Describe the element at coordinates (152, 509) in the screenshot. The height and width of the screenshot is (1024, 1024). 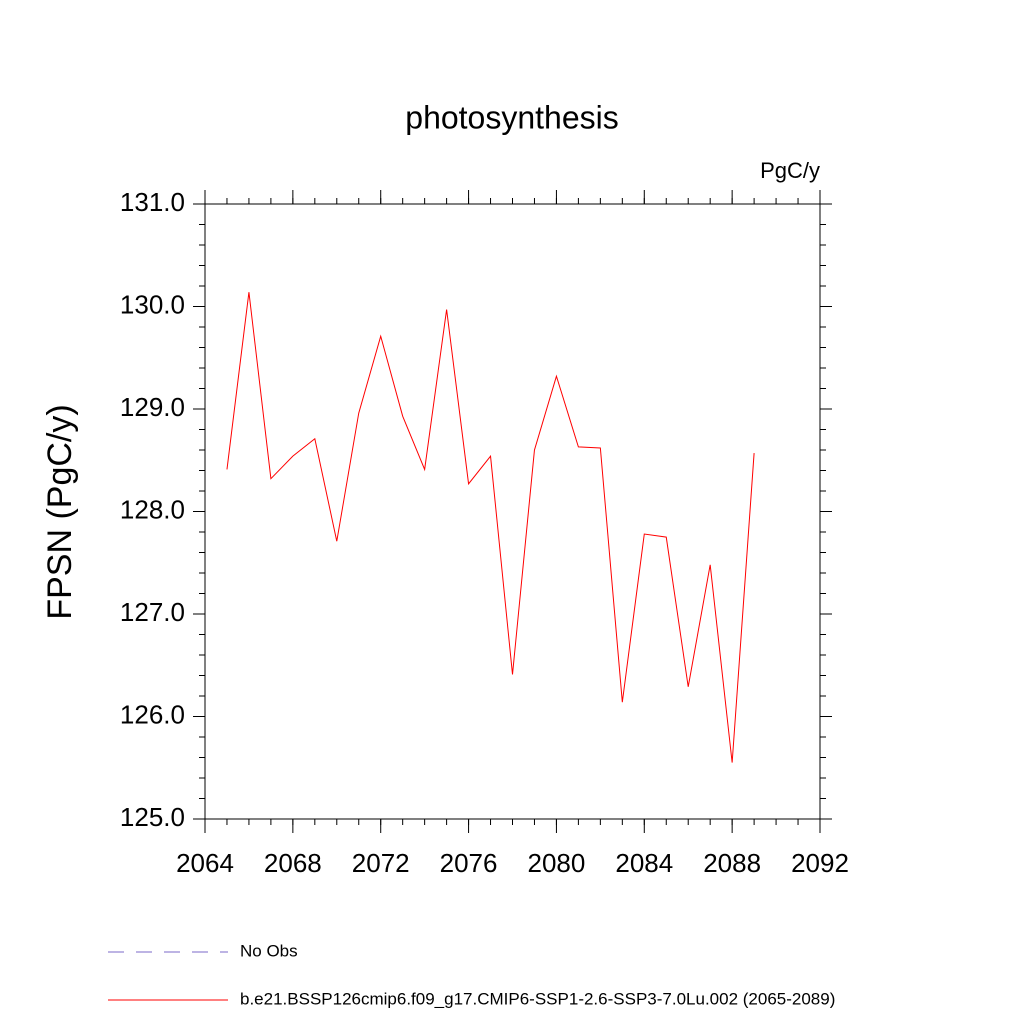
I see `y-tick-label: 128.0` at that location.